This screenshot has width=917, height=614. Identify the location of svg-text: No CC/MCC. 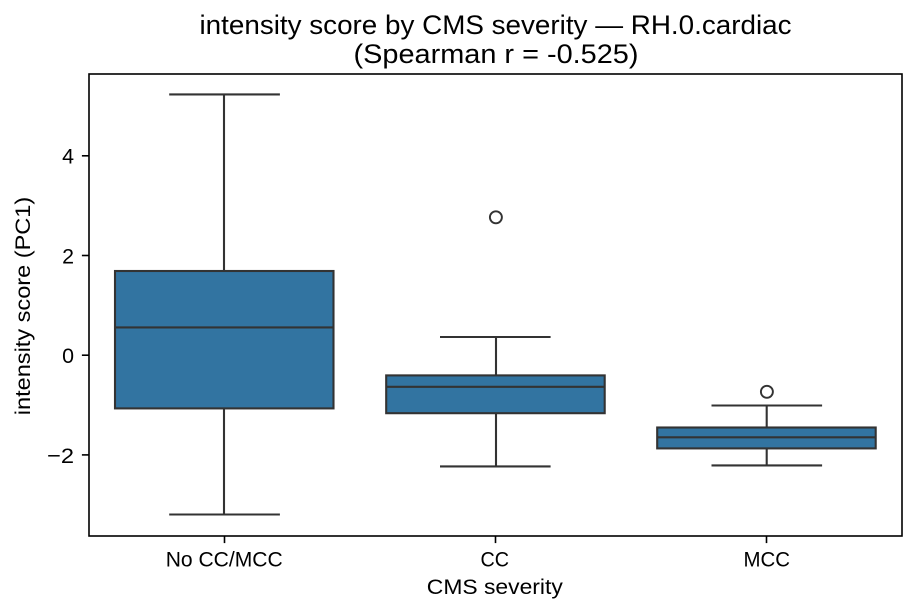
(224, 560).